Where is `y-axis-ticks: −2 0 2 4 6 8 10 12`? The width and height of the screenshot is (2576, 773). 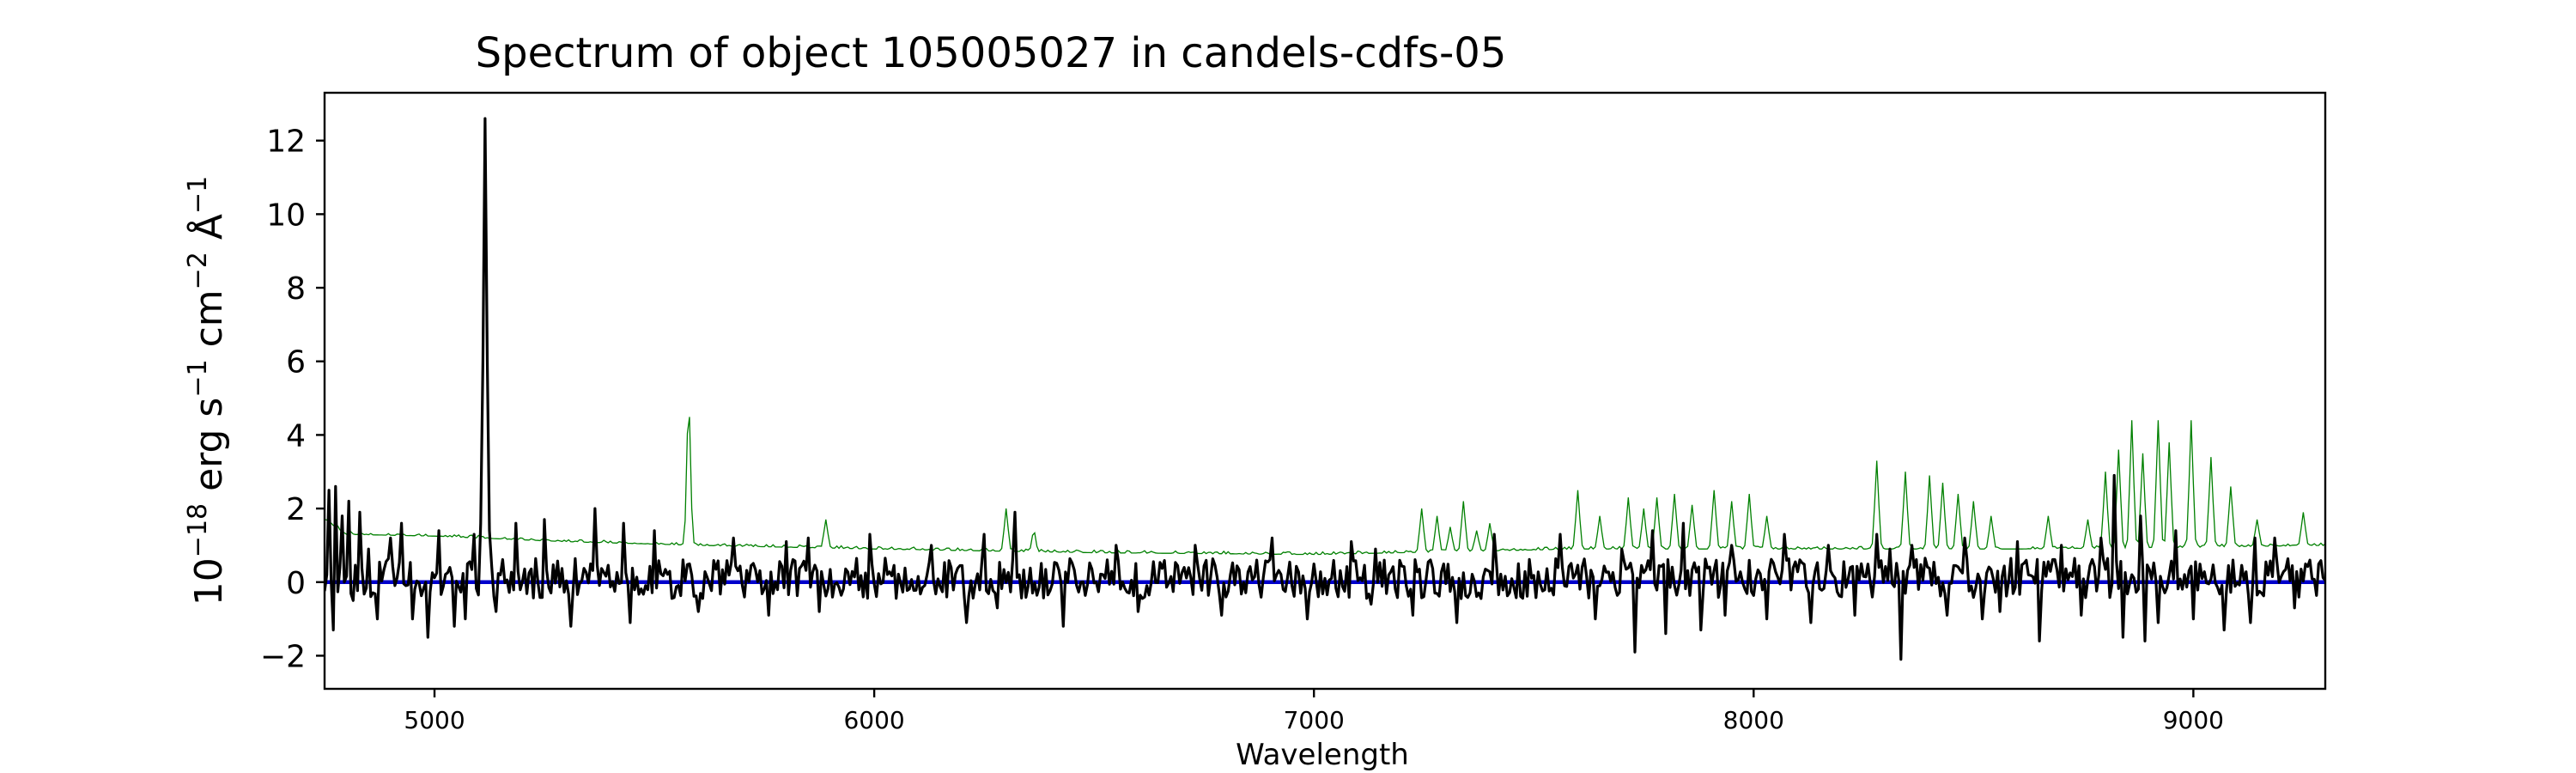
y-axis-ticks: −2 0 2 4 6 8 10 12 is located at coordinates (292, 399).